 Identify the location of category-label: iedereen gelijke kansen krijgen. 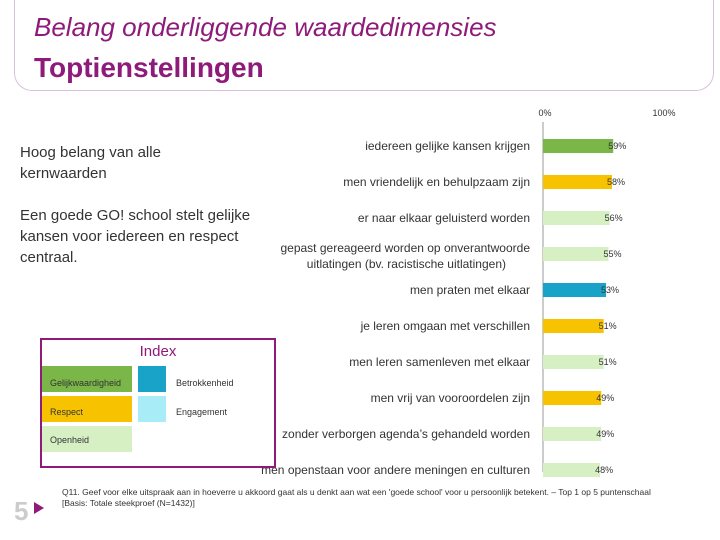
(447, 146).